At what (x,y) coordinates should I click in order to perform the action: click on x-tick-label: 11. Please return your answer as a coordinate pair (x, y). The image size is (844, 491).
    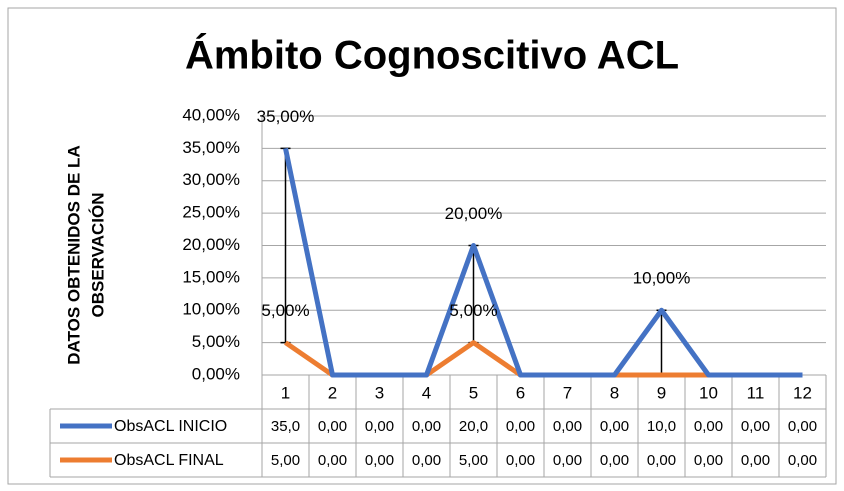
    Looking at the image, I should click on (756, 392).